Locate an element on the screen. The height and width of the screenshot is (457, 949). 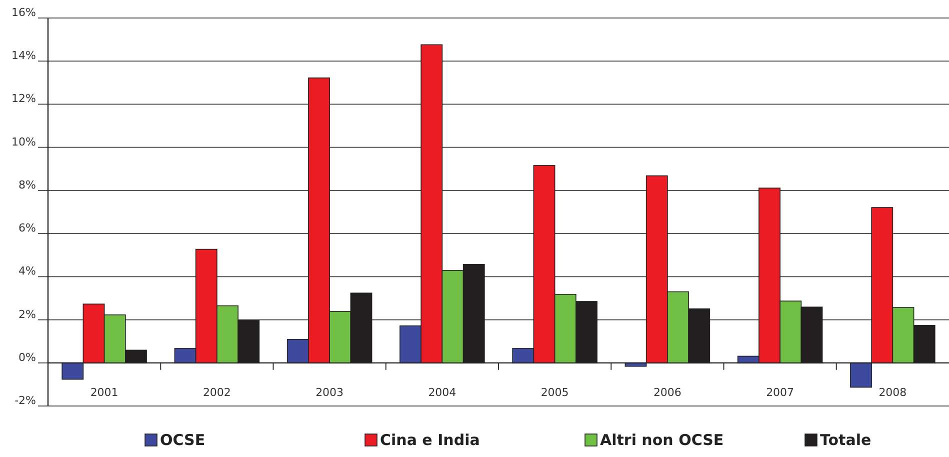
x-tick-label: 2004 is located at coordinates (442, 392).